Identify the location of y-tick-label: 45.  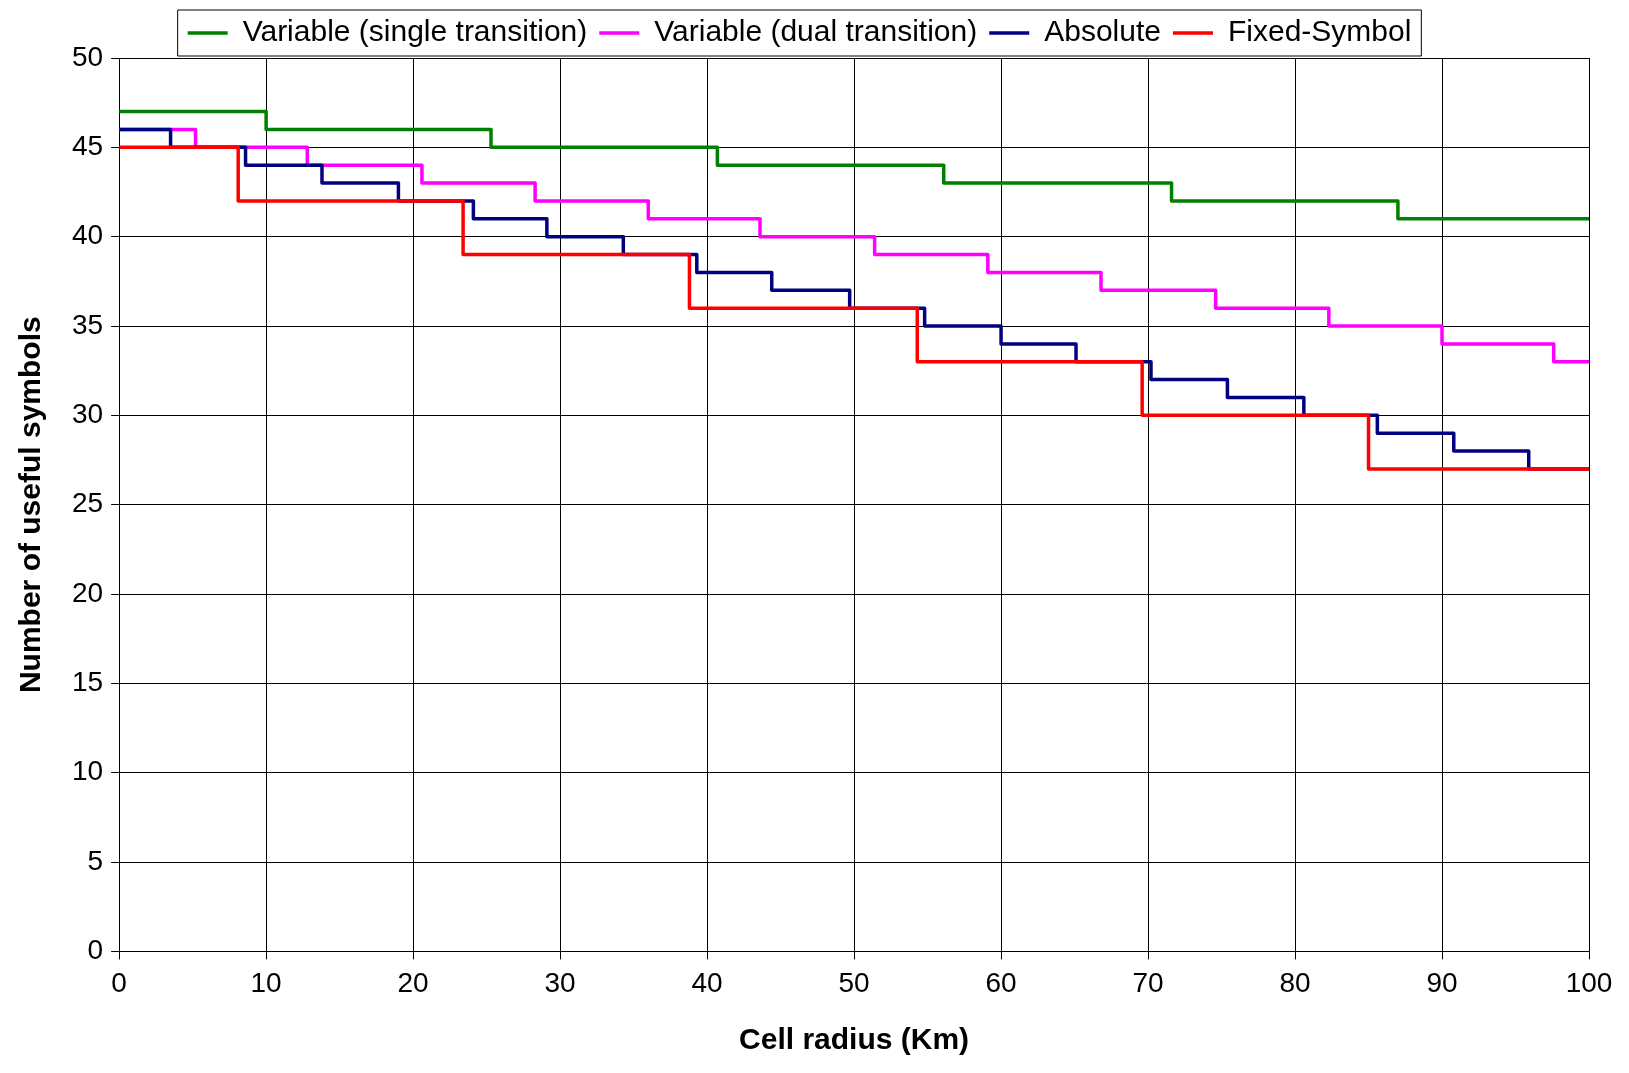
(87, 146).